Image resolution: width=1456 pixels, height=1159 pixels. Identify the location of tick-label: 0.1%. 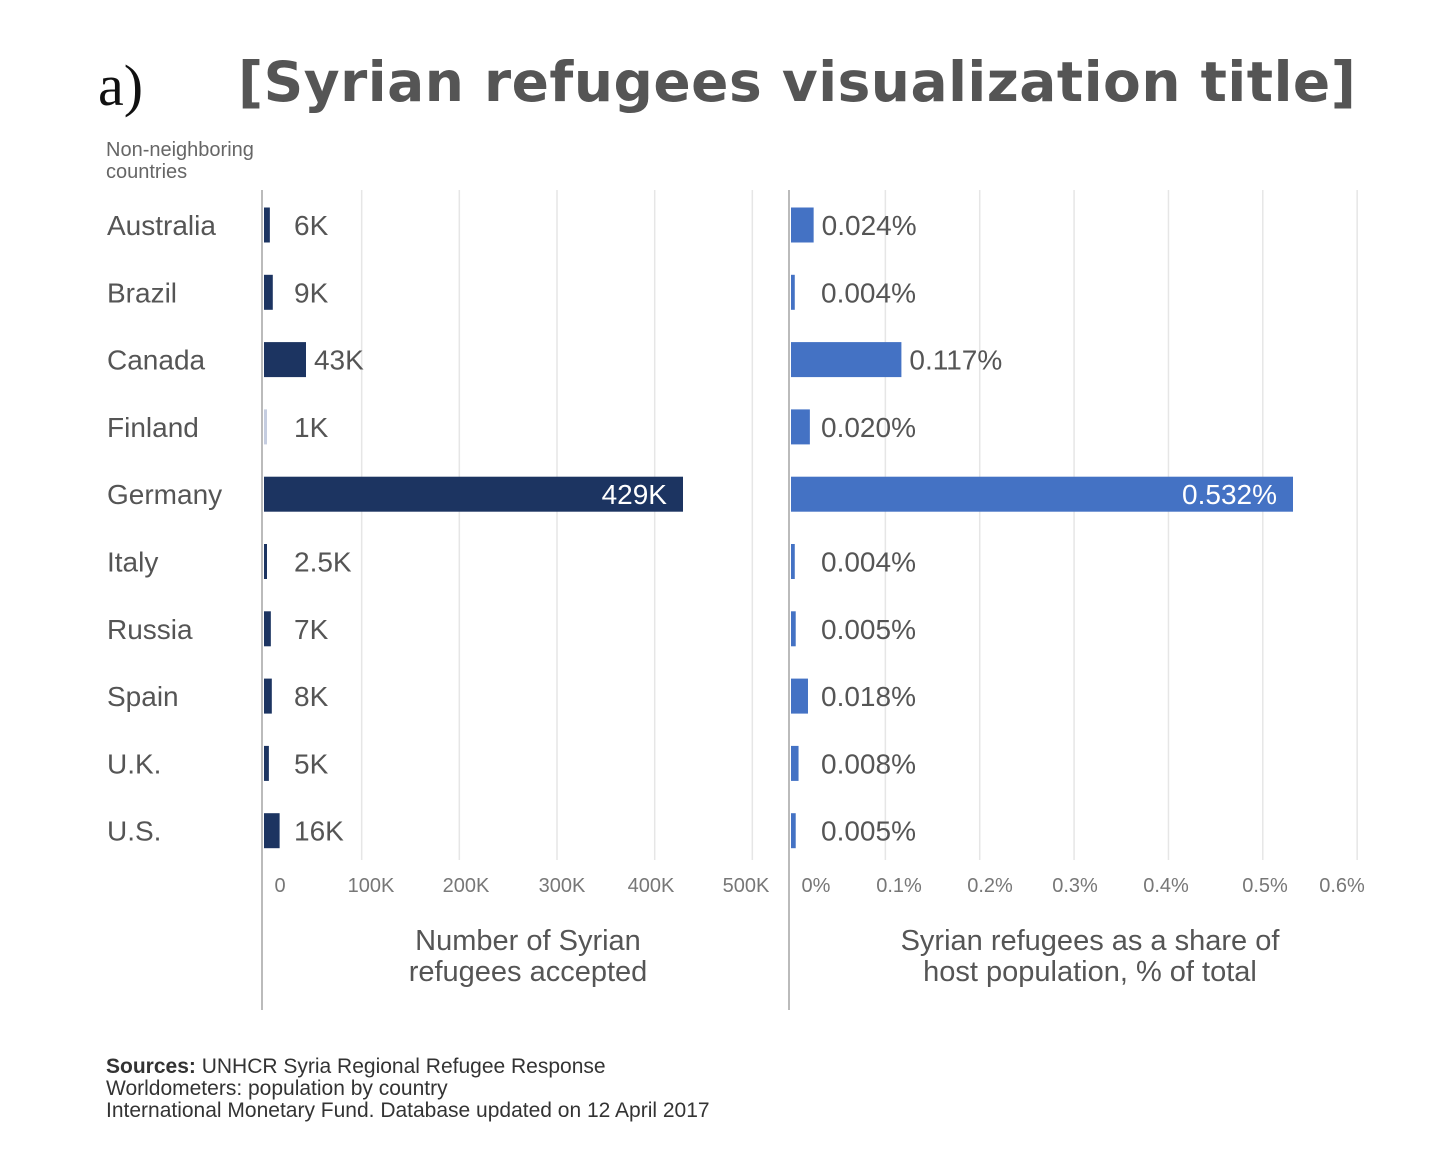
(899, 886).